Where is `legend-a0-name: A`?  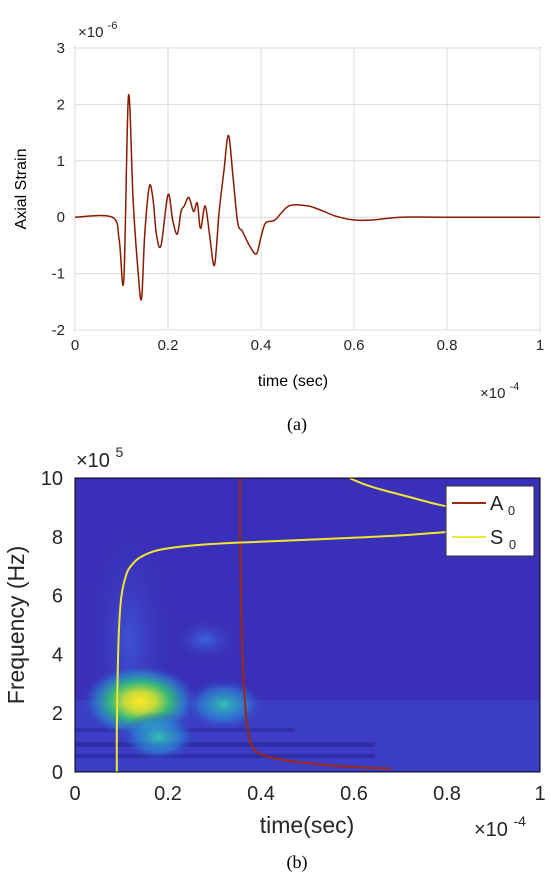
legend-a0-name: A is located at coordinates (497, 504).